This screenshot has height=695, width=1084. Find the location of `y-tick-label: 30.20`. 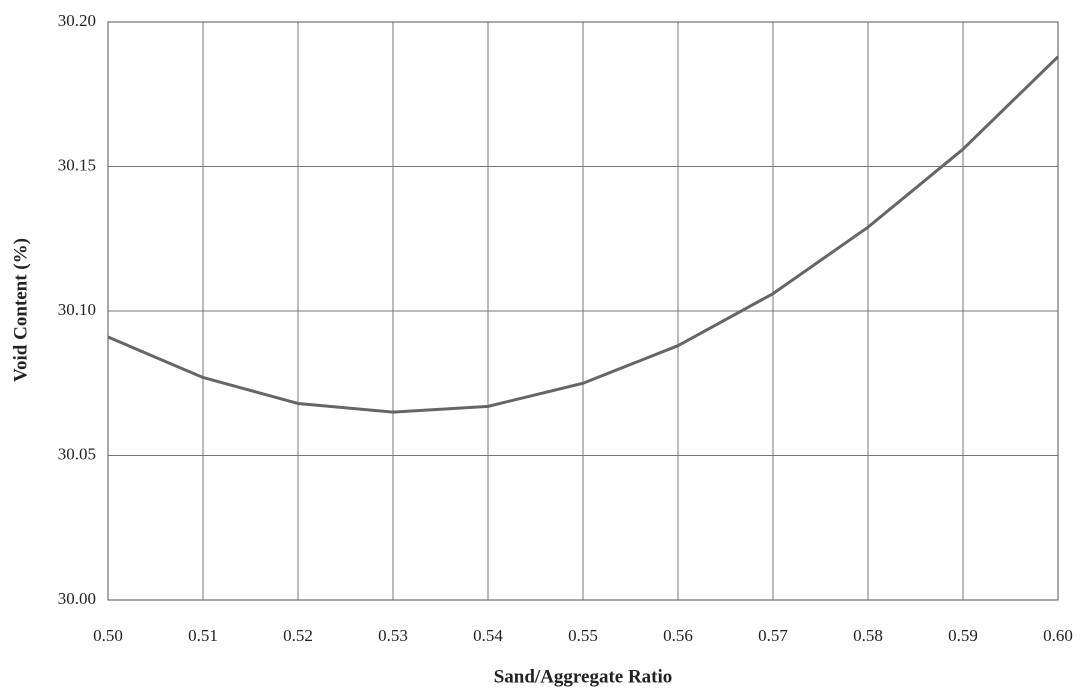

y-tick-label: 30.20 is located at coordinates (77, 20).